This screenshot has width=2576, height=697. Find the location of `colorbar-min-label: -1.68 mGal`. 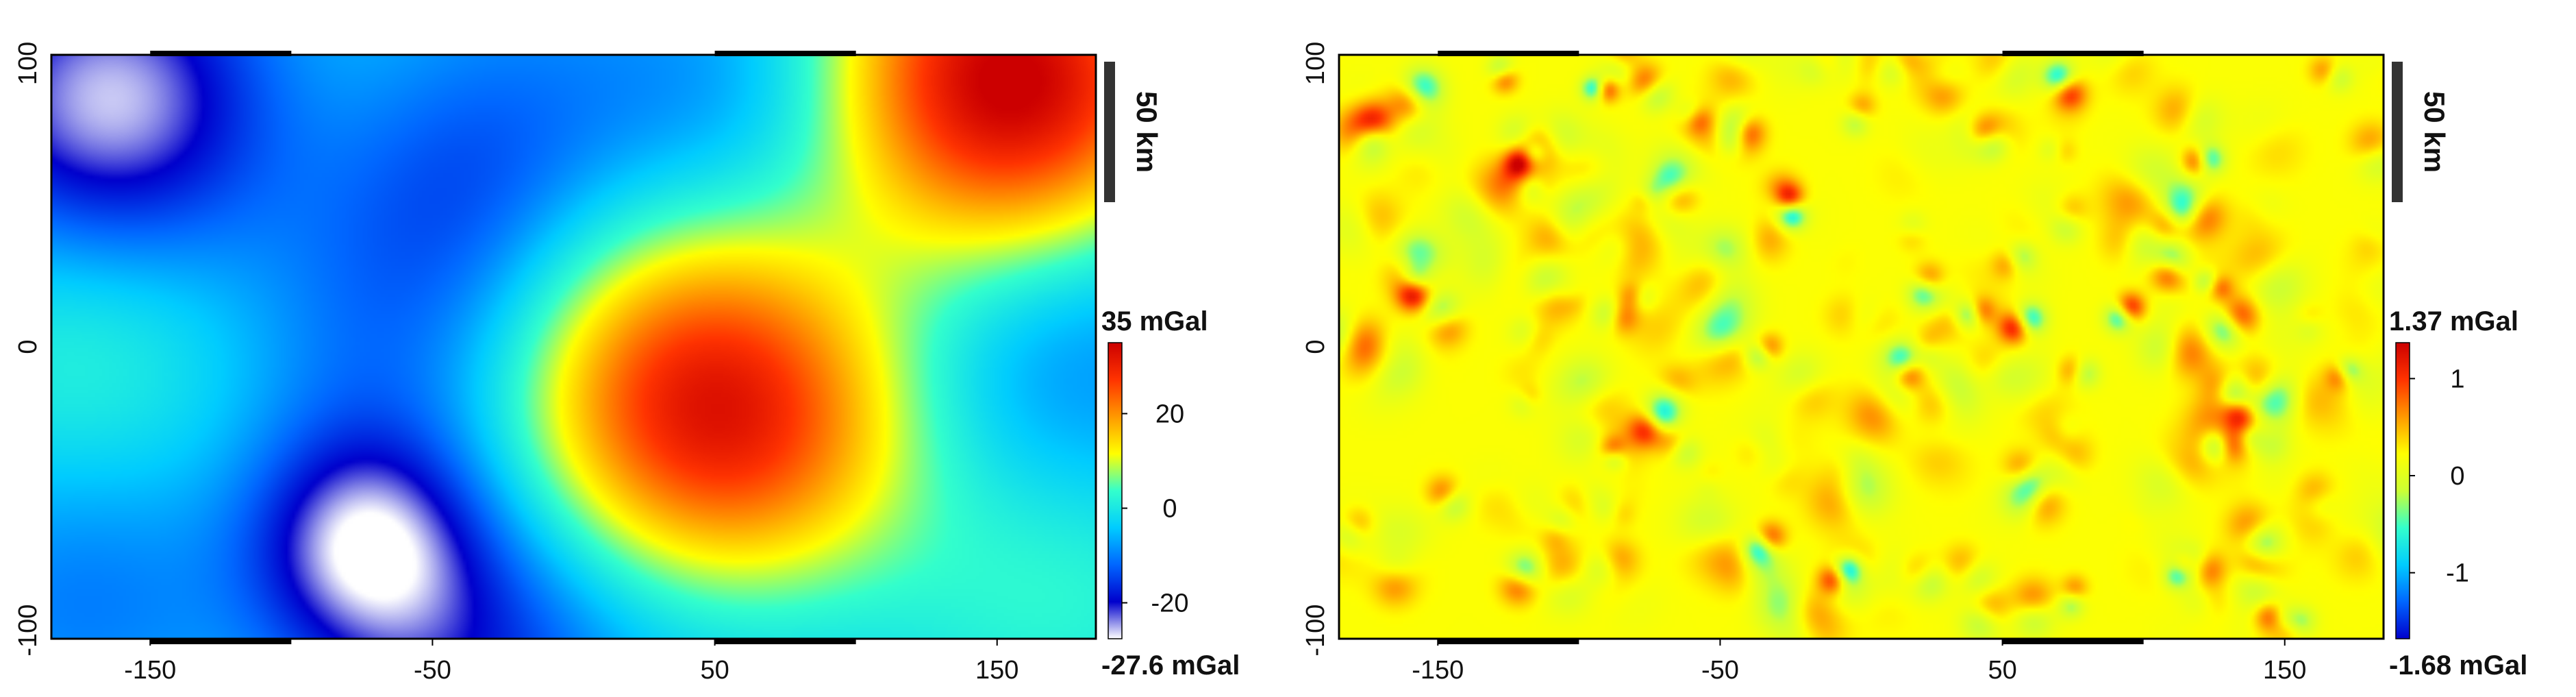

colorbar-min-label: -1.68 mGal is located at coordinates (2458, 665).